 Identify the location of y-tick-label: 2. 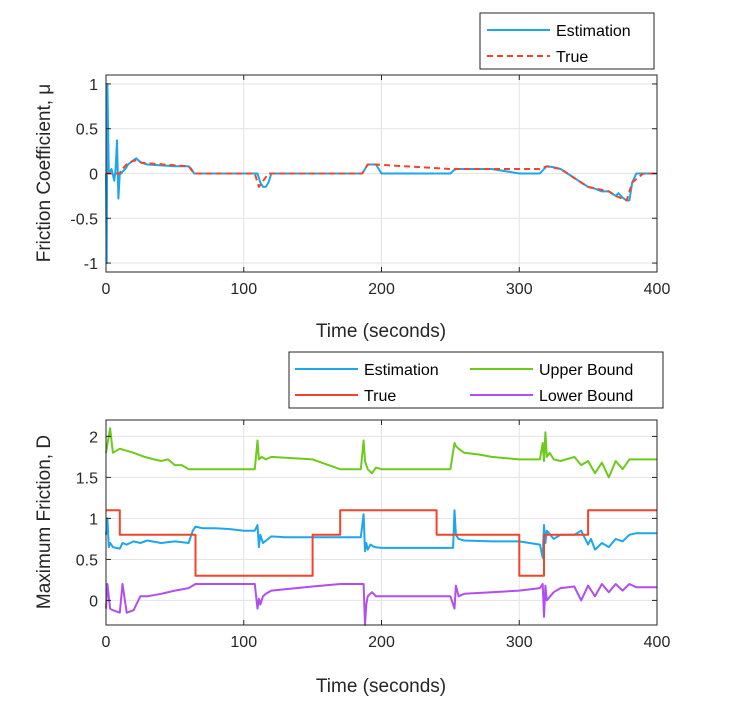
(93, 437).